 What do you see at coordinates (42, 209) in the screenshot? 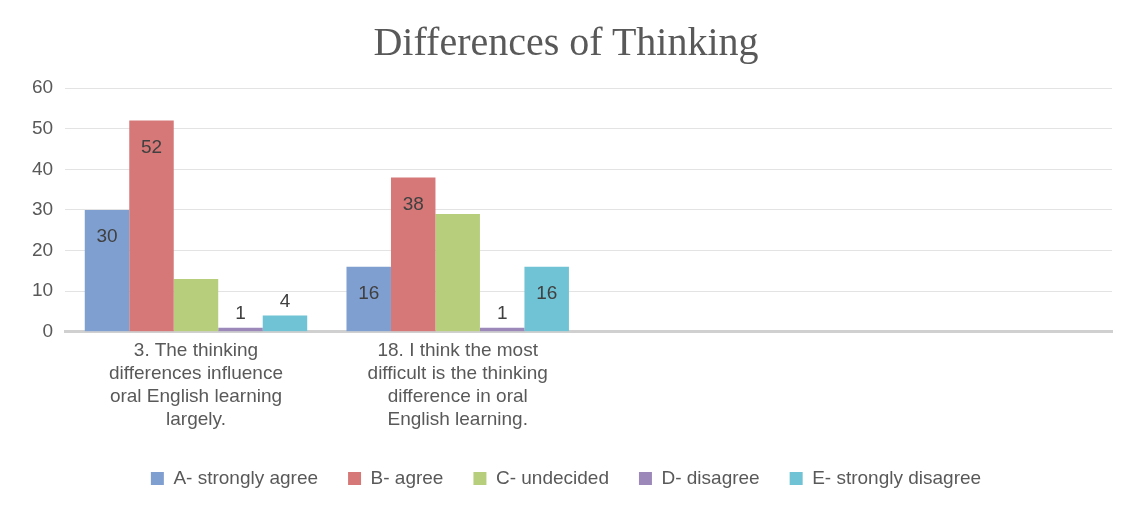
I see `y-tick-label: 30` at bounding box center [42, 209].